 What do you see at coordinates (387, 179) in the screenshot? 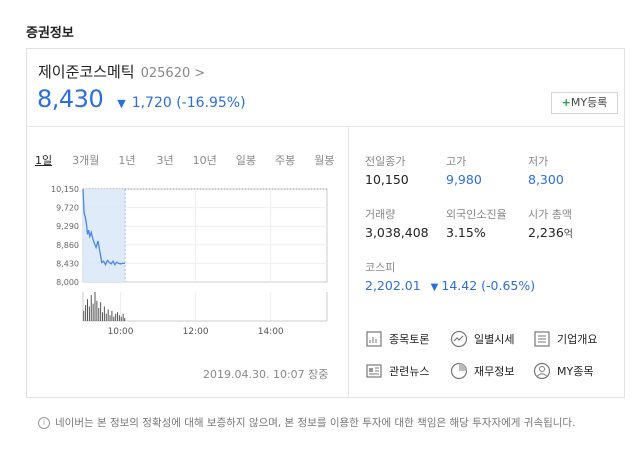
I see `prev-close-value: 10,150` at bounding box center [387, 179].